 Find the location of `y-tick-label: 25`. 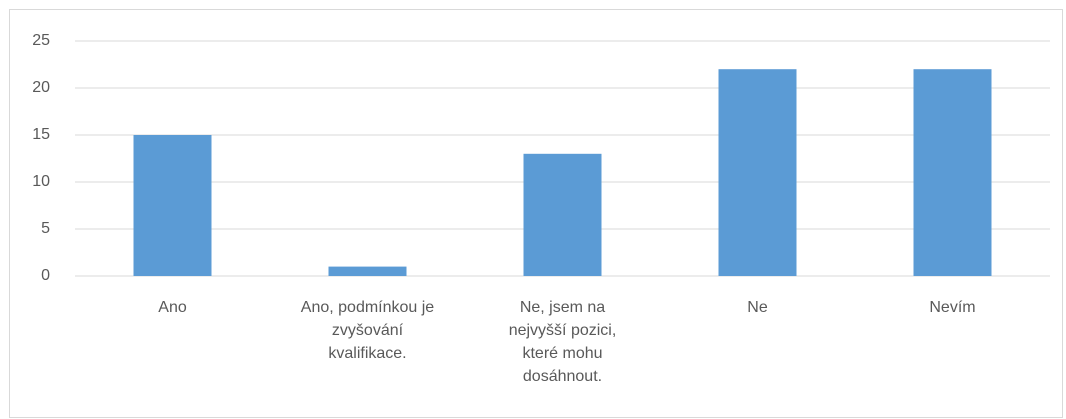

y-tick-label: 25 is located at coordinates (41, 40).